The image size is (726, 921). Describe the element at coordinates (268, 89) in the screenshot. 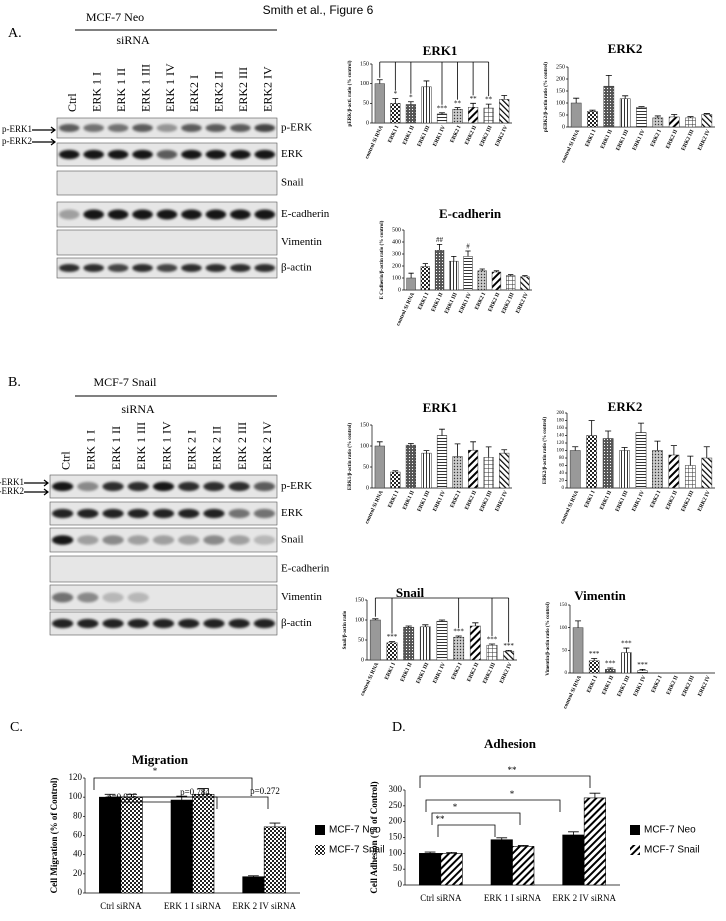

I see `lane-label: ERK2 IV` at that location.